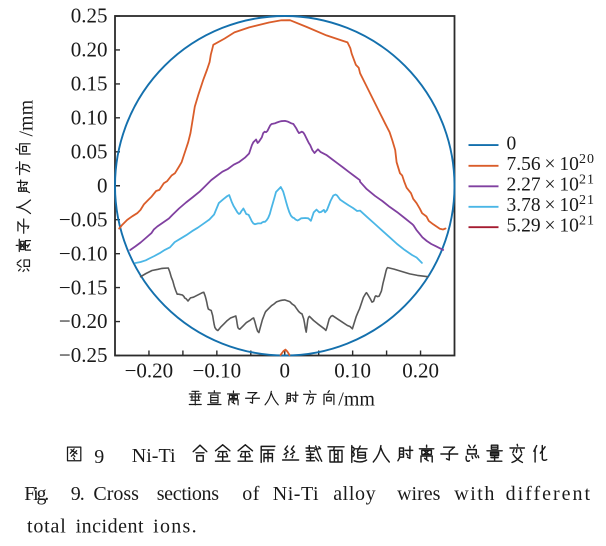 This screenshot has width=606, height=546. Describe the element at coordinates (99, 457) in the screenshot. I see `svg-text: 9` at that location.